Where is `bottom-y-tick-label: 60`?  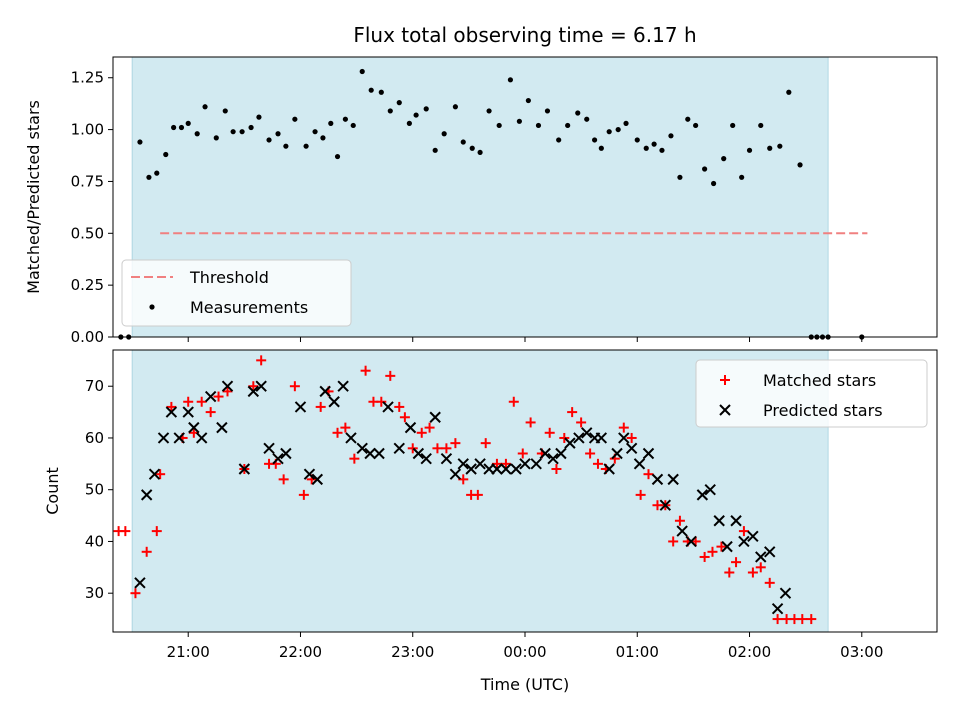 bottom-y-tick-label: 60 is located at coordinates (94, 438).